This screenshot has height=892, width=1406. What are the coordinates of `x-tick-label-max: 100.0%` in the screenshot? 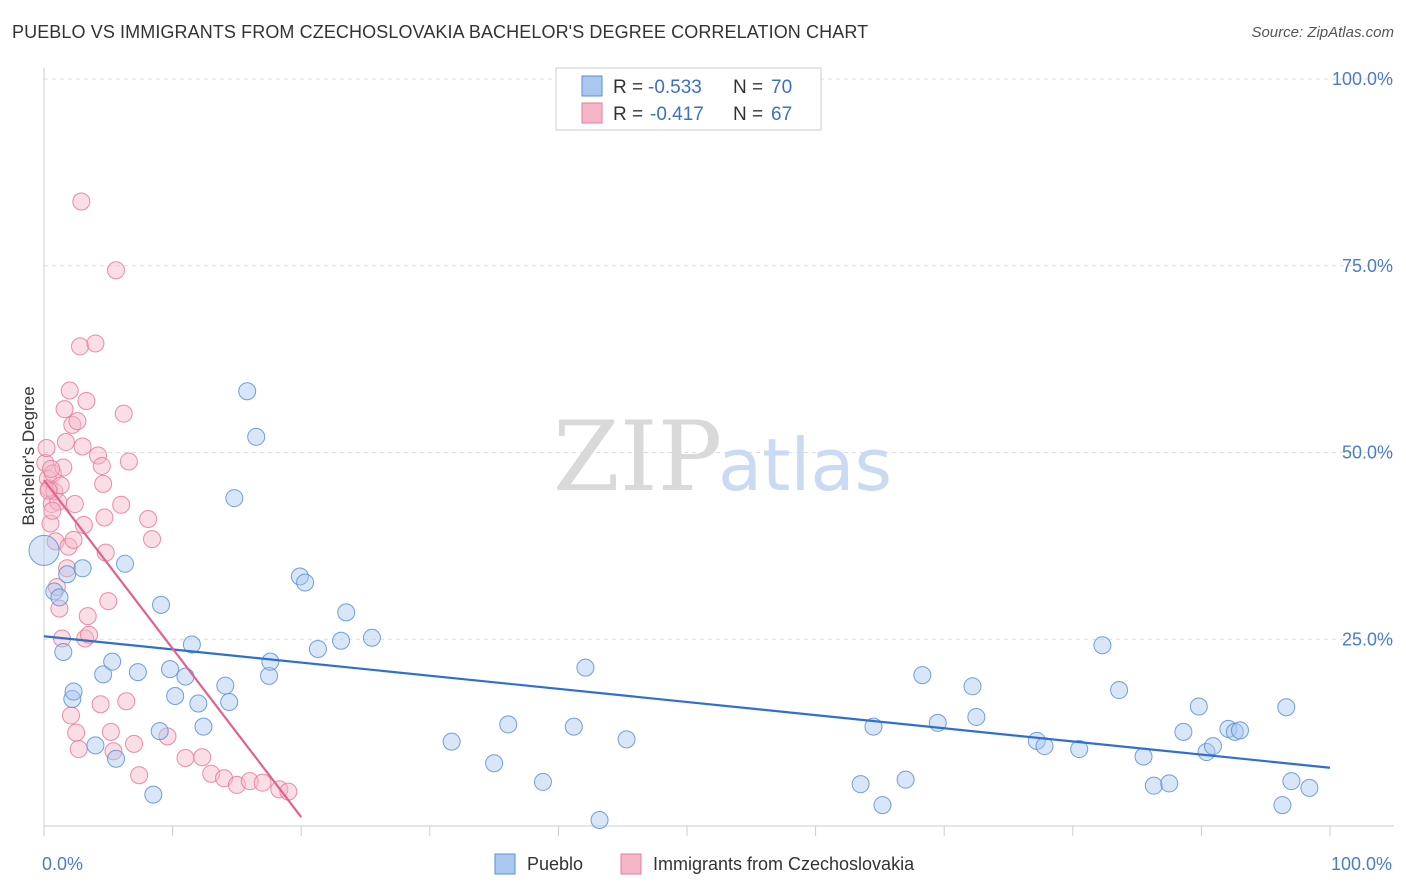 It's located at (1361, 864).